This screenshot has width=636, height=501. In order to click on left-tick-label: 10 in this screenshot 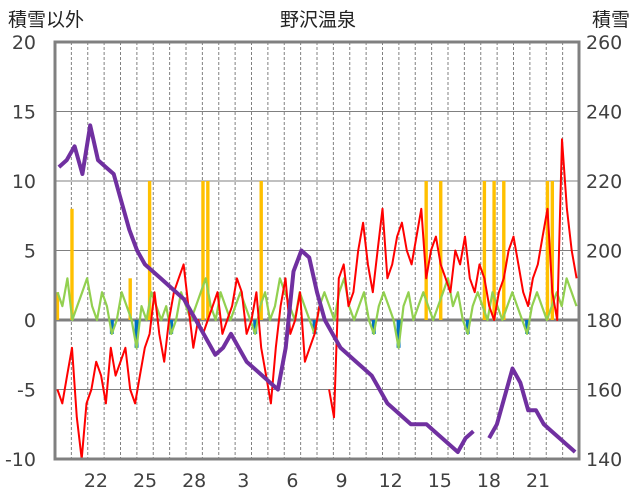, I will do `click(24, 182)`.